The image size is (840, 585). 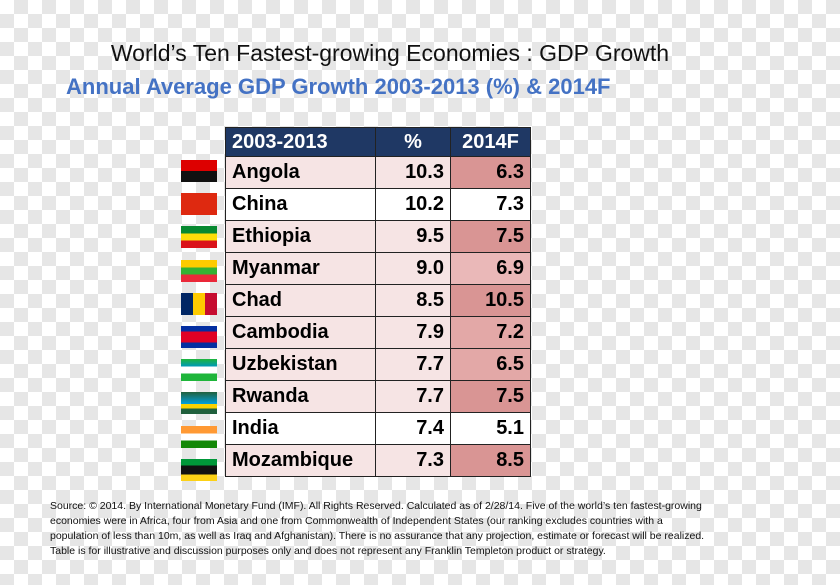 What do you see at coordinates (300, 204) in the screenshot?
I see `country-cell: China` at bounding box center [300, 204].